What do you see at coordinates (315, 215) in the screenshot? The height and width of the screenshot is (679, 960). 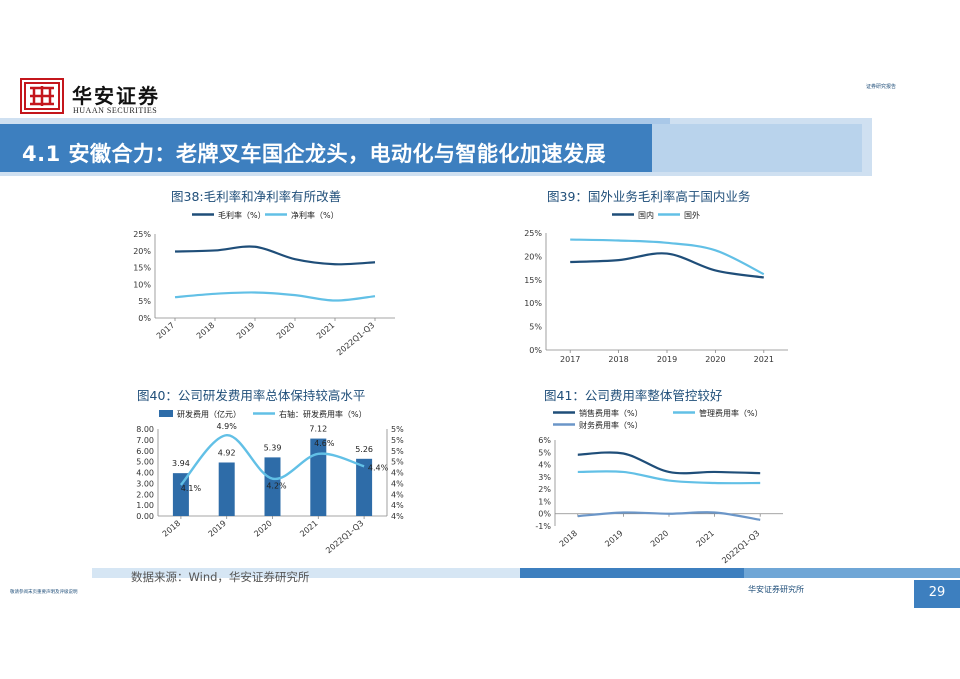 I see `fig38-legend-label: 净利率（%）` at bounding box center [315, 215].